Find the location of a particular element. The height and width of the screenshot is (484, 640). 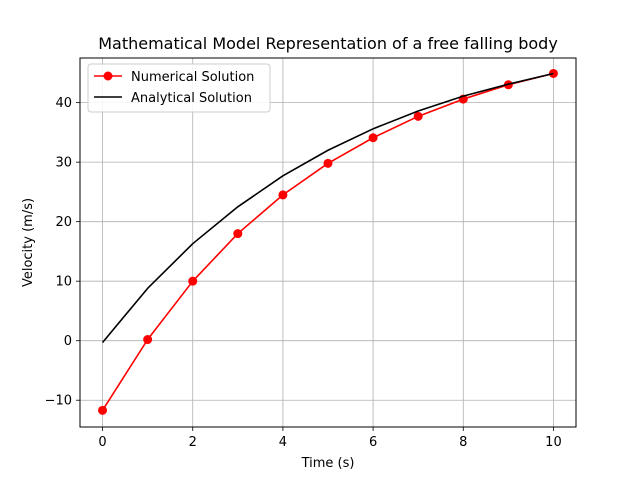

x-tick-label: 4 is located at coordinates (283, 442).